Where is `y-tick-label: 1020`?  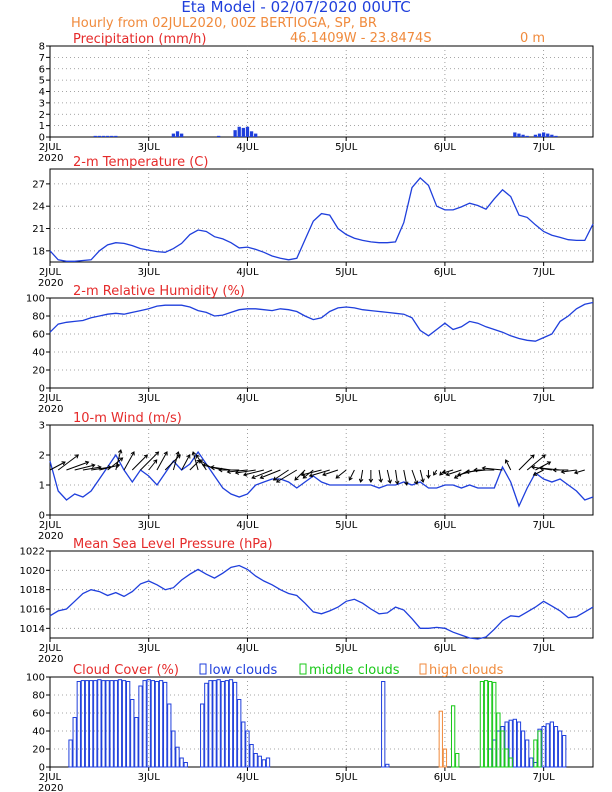
y-tick-label: 1020 is located at coordinates (32, 571).